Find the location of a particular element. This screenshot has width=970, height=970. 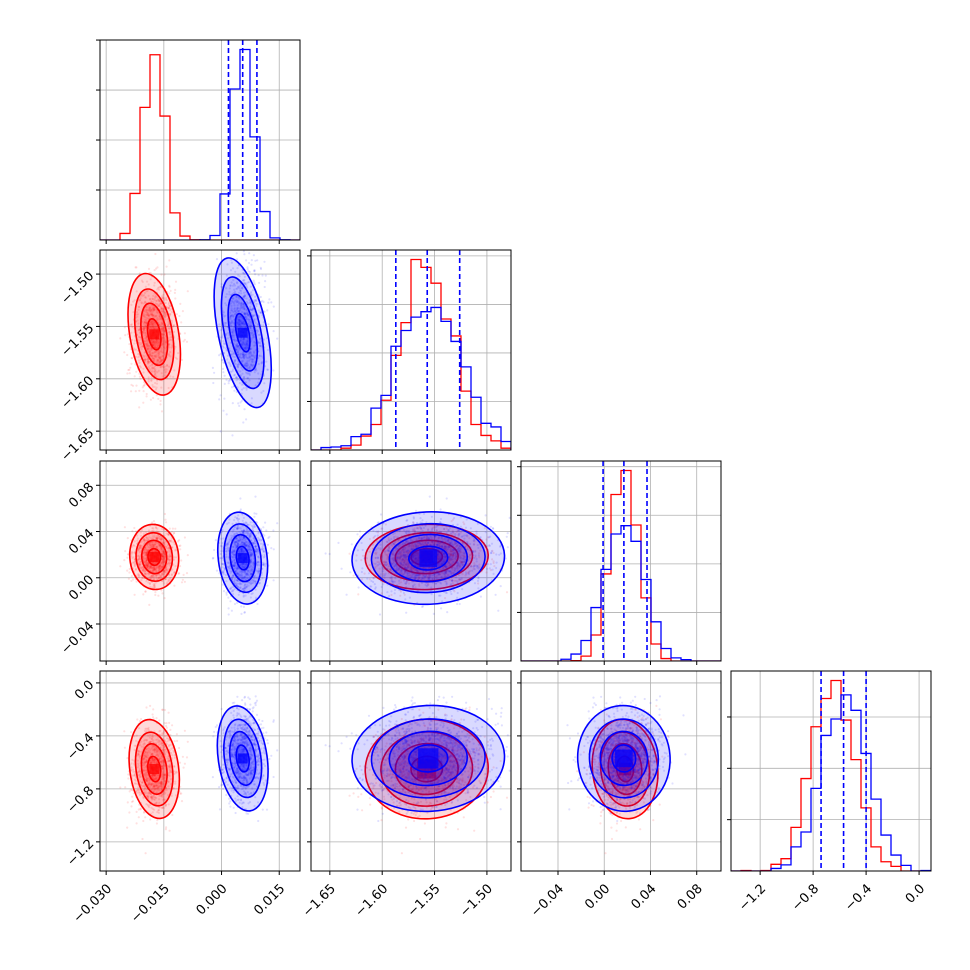

y-tick-label-1-0: −1.65 is located at coordinates (78, 445).